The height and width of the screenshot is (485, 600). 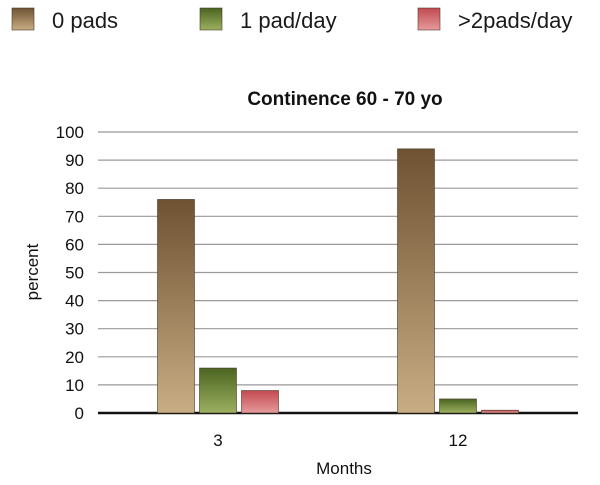 What do you see at coordinates (74, 216) in the screenshot?
I see `y-tick-label: 70` at bounding box center [74, 216].